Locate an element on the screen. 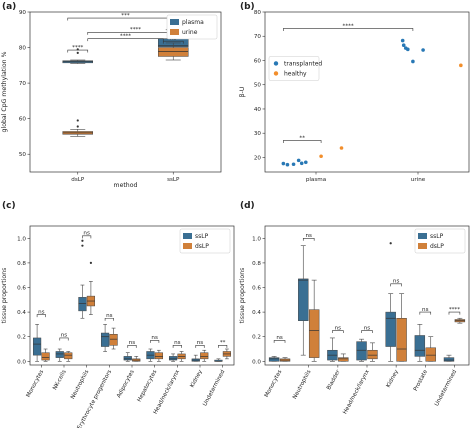  significance-bracket: **** is located at coordinates (348, 27).